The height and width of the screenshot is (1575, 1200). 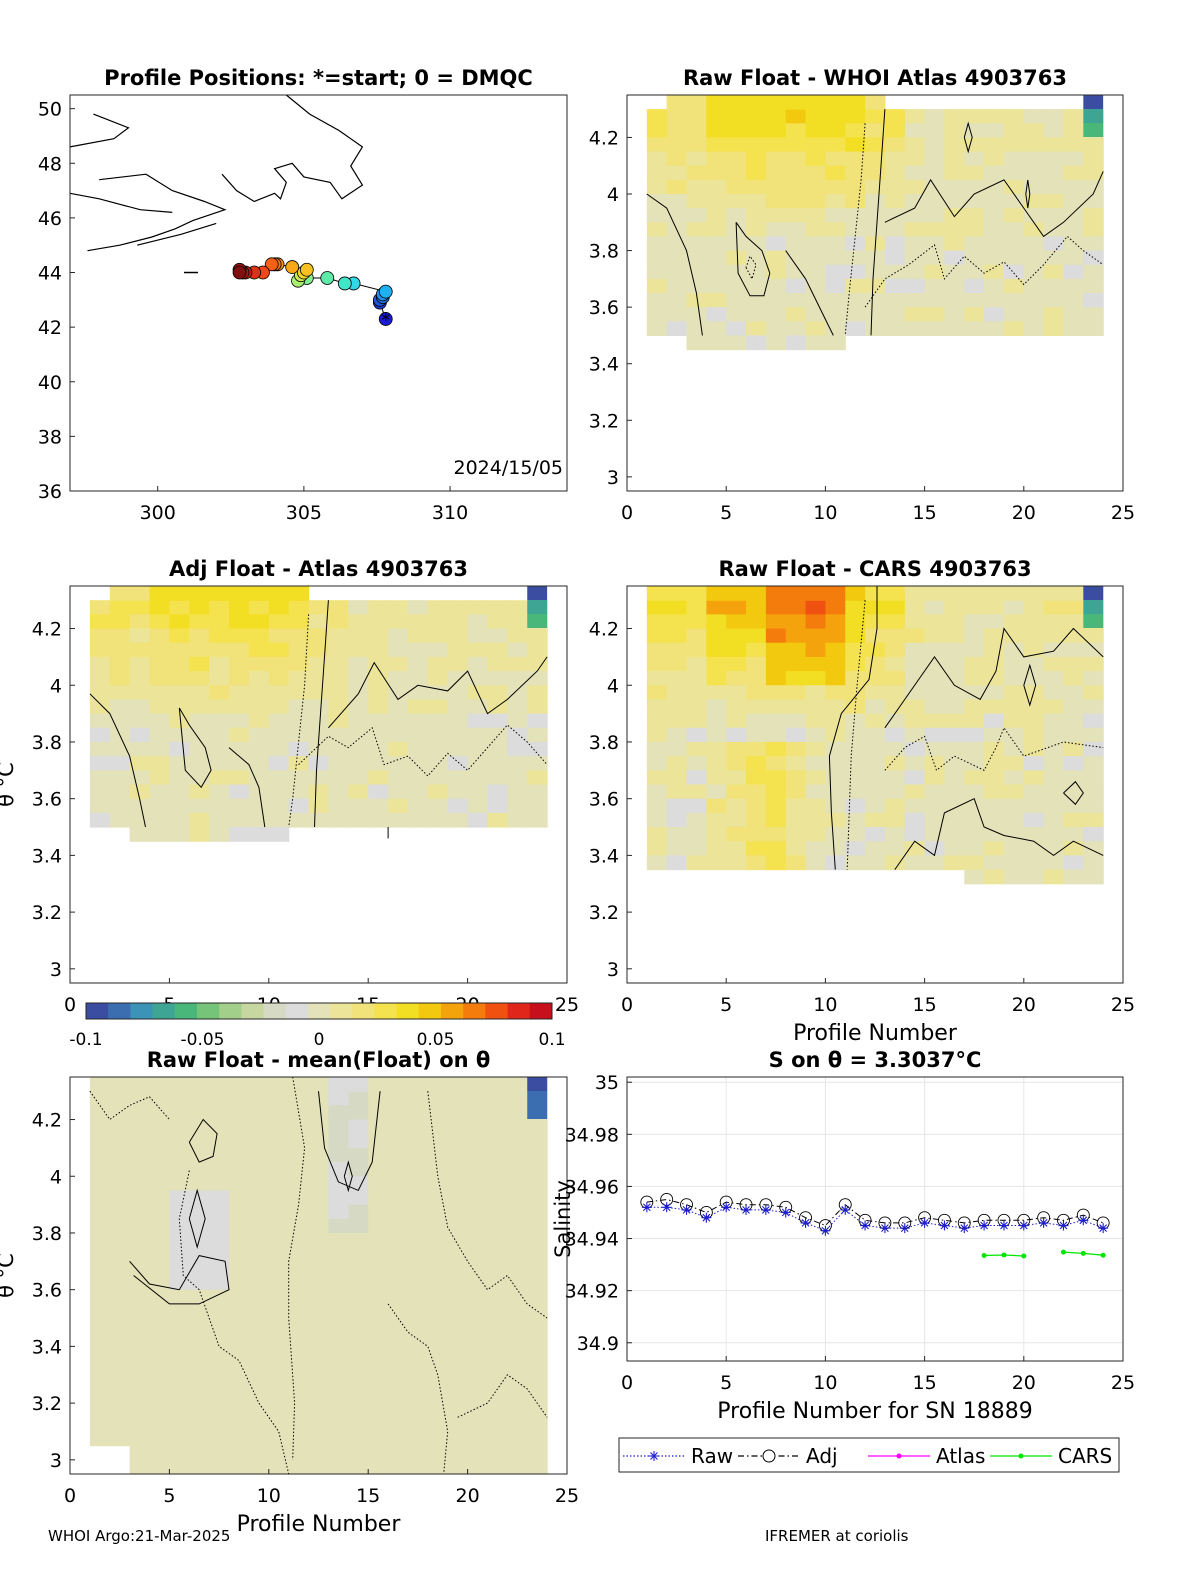 What do you see at coordinates (9, 784) in the screenshot?
I see `adj-ylabel: θ °C` at bounding box center [9, 784].